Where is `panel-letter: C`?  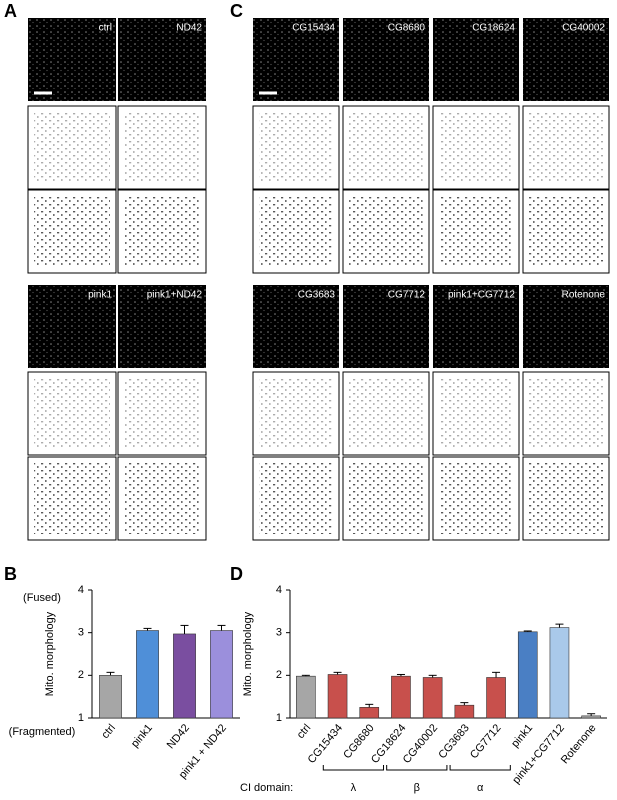
panel-letter: C is located at coordinates (236, 11).